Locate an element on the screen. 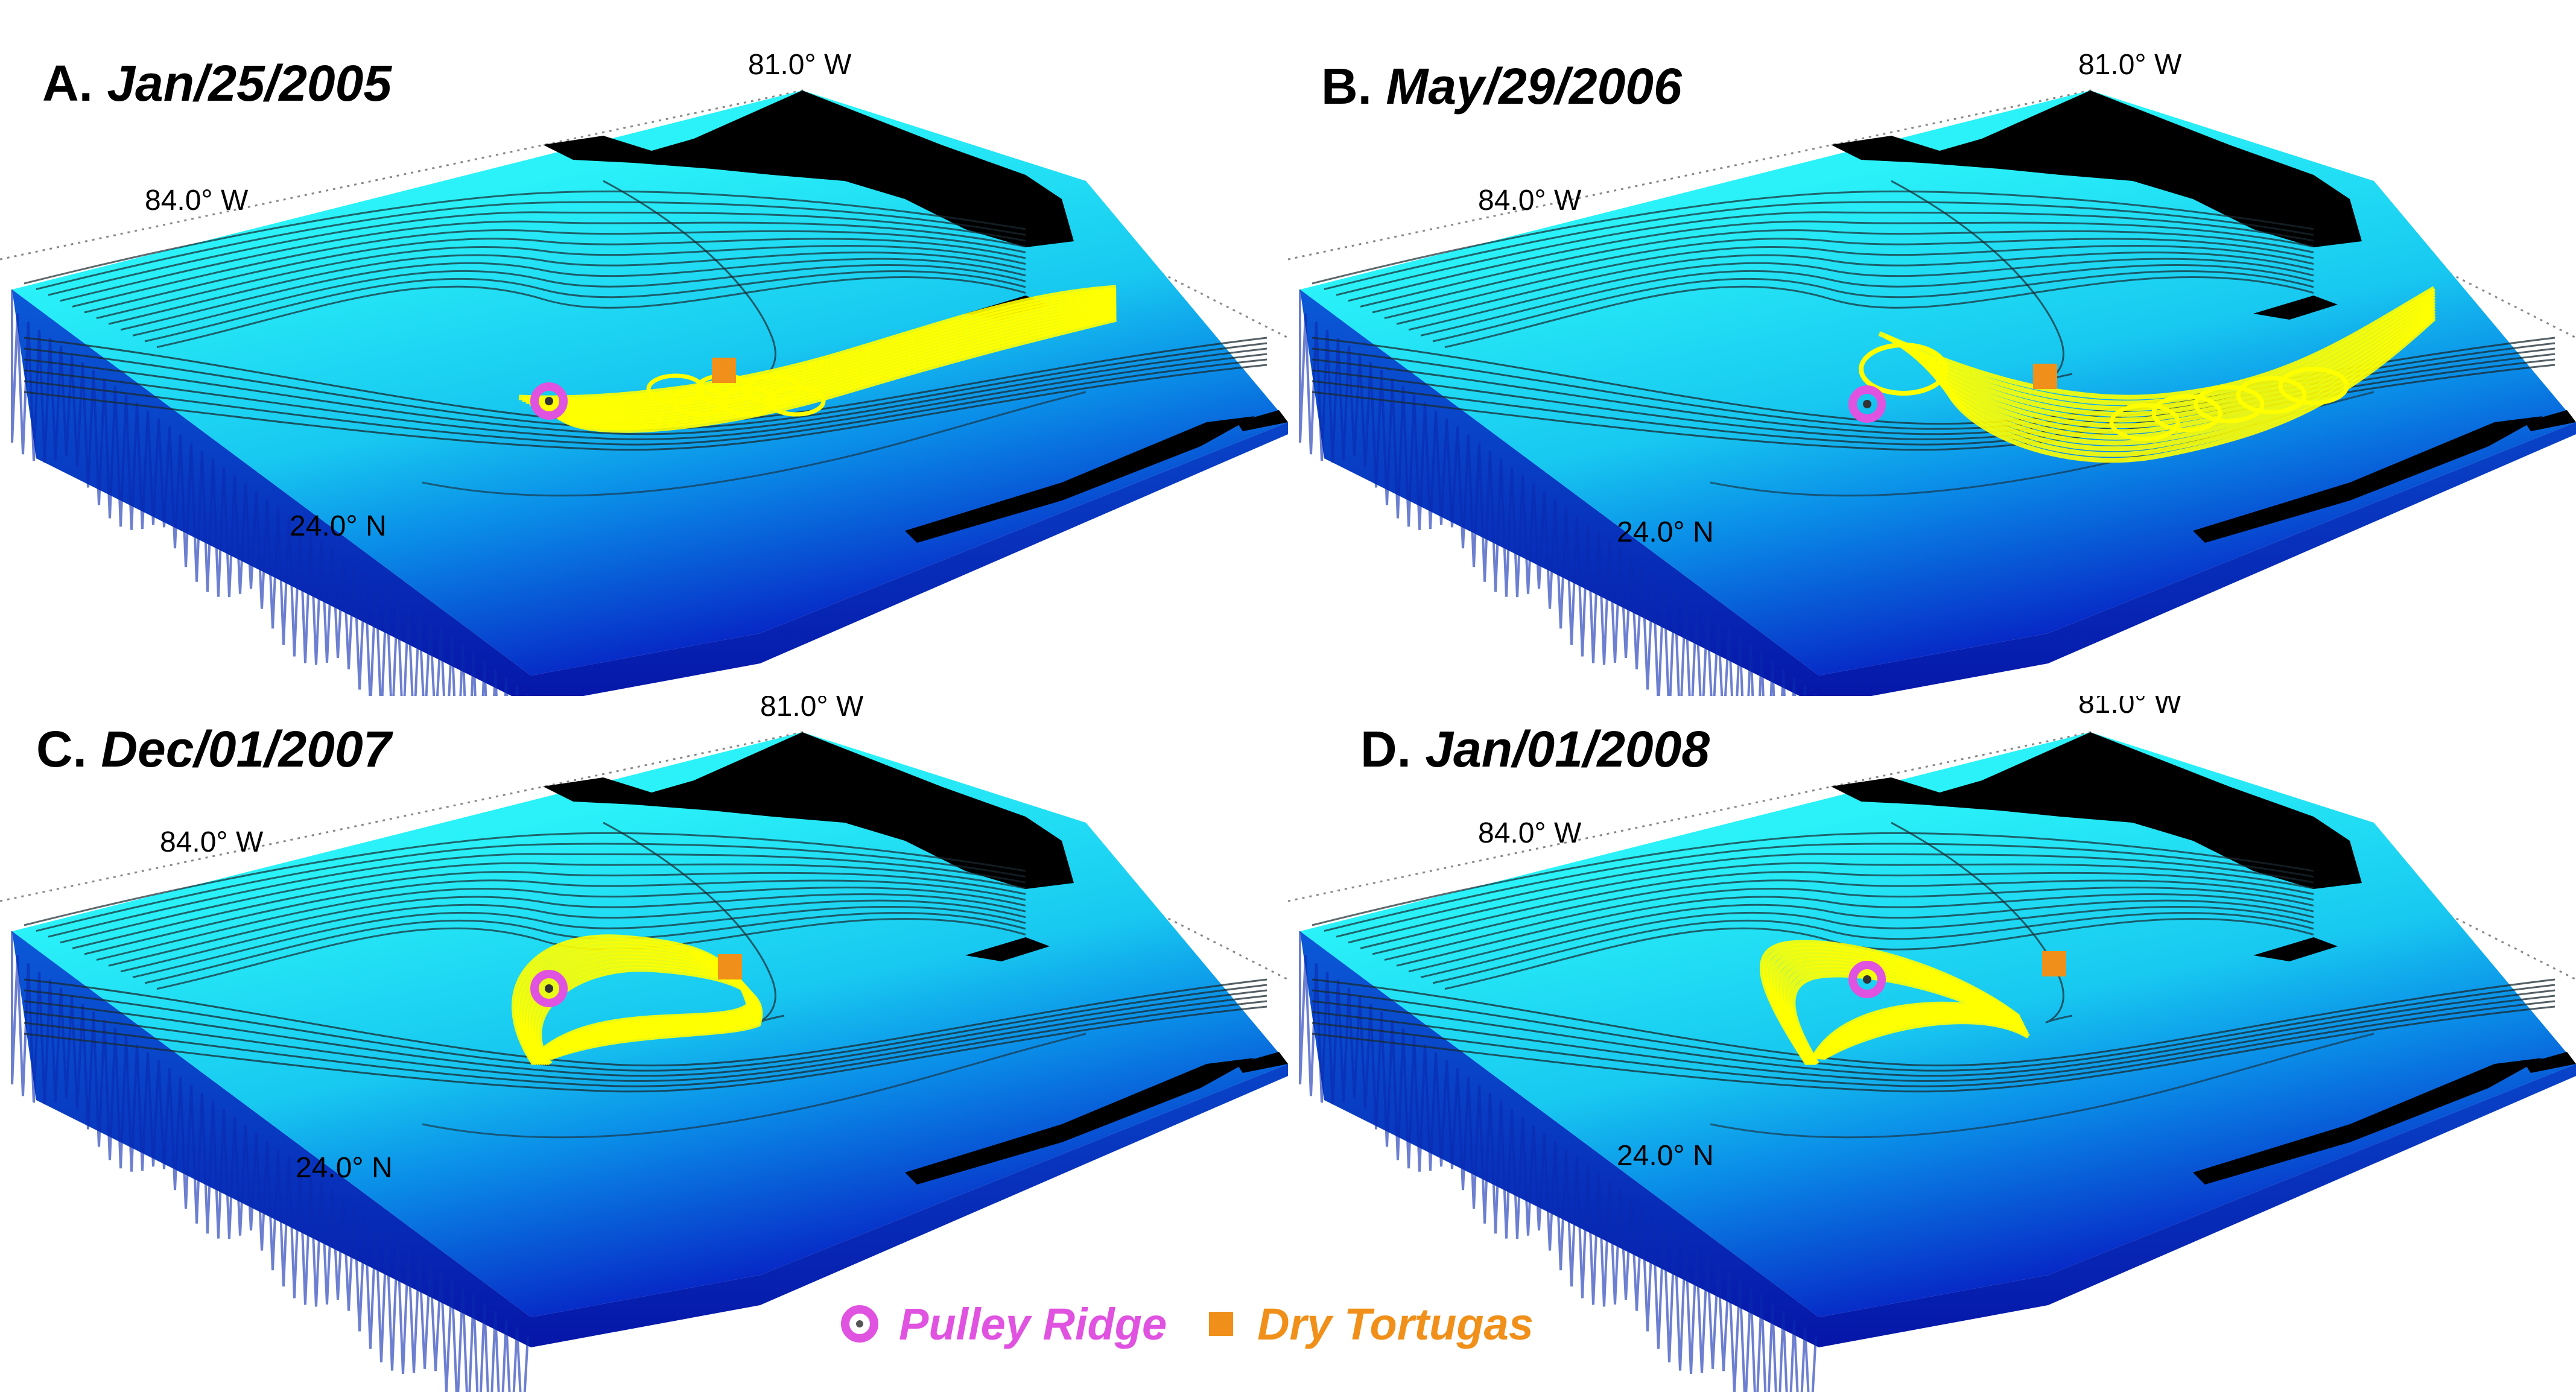  panel-title: A. Jan/25/2005 is located at coordinates (217, 83).